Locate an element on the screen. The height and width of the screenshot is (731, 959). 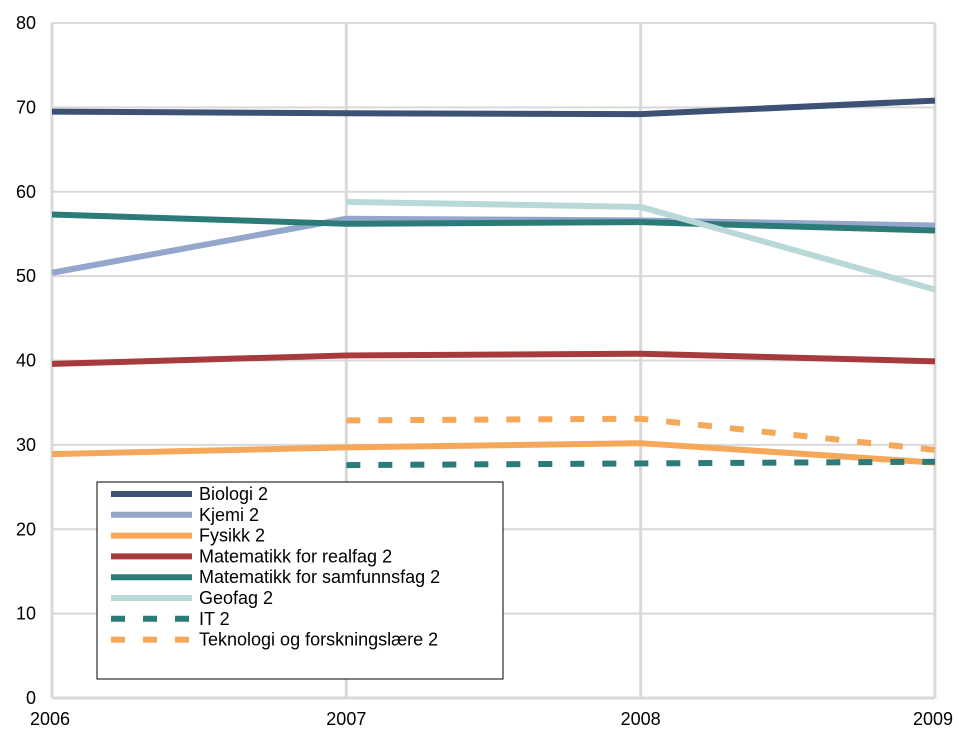
y-tick-label-0: 0 is located at coordinates (31, 698).